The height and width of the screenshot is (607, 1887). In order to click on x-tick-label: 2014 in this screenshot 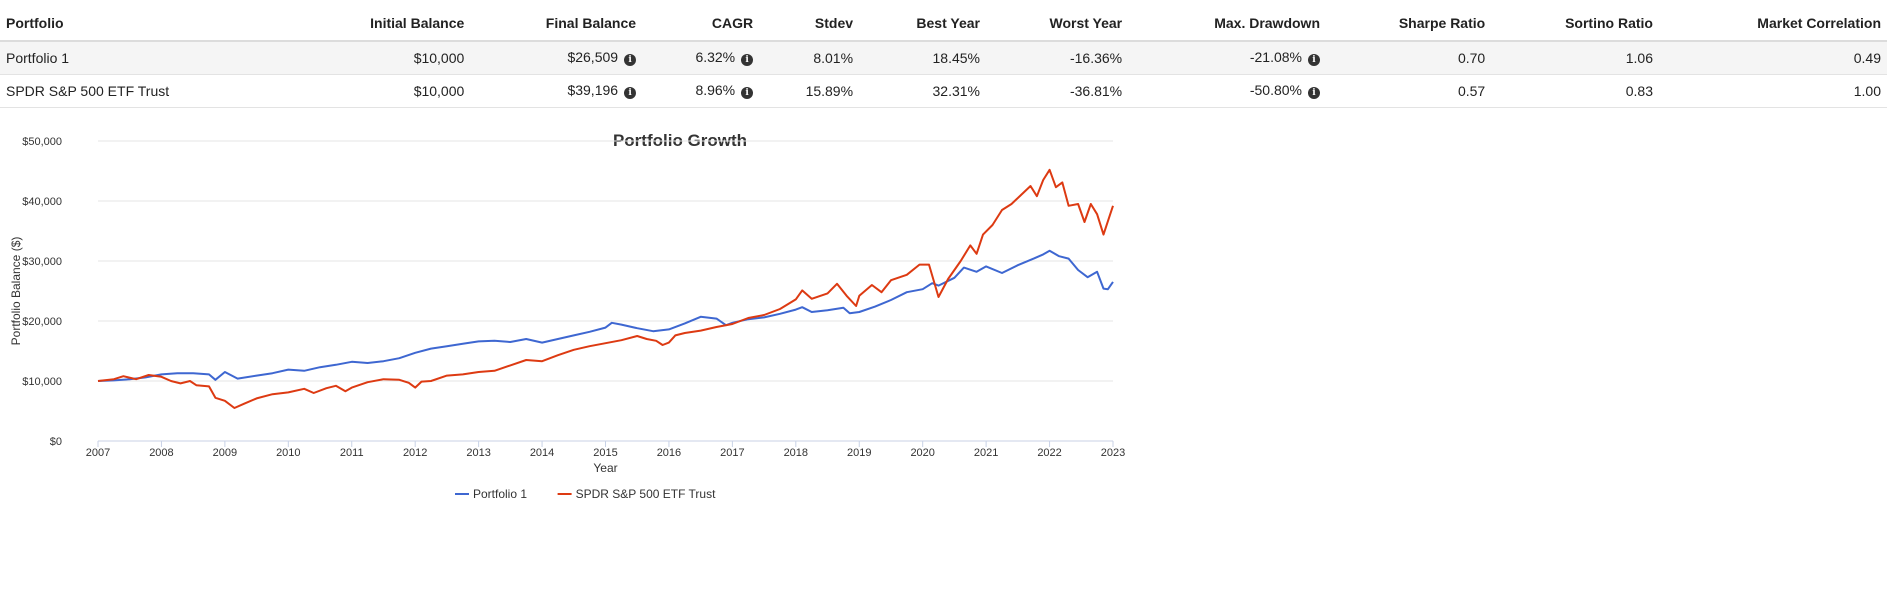, I will do `click(542, 453)`.